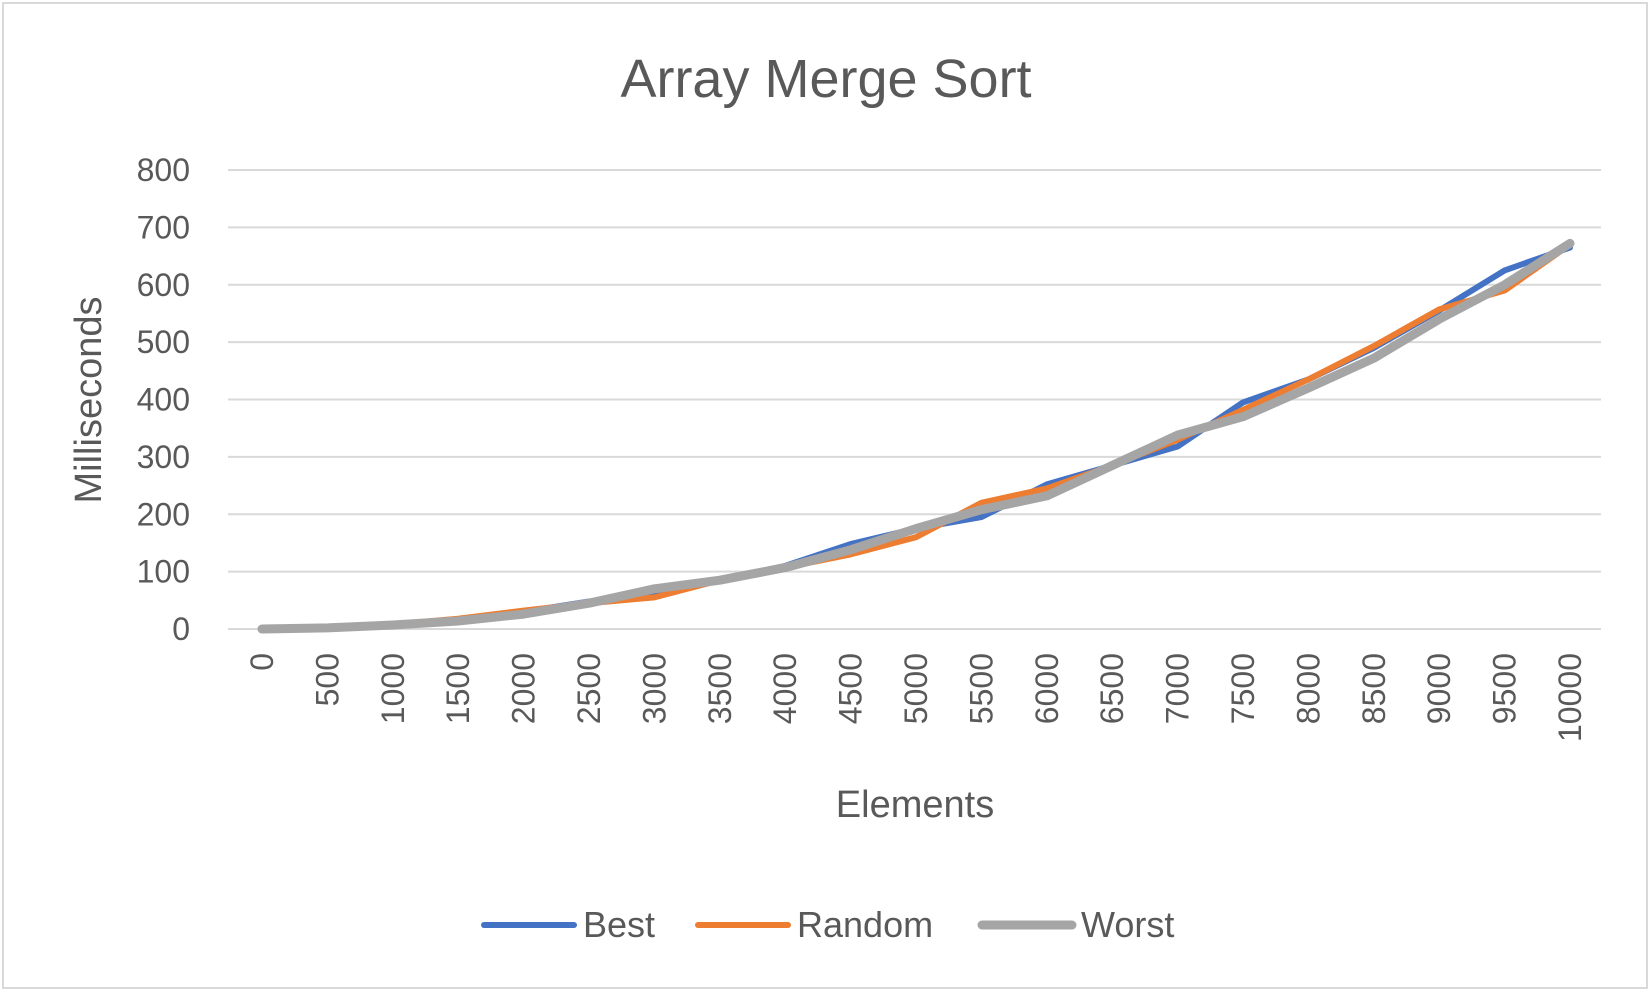  I want to click on legend: Best Random Worst, so click(827, 924).